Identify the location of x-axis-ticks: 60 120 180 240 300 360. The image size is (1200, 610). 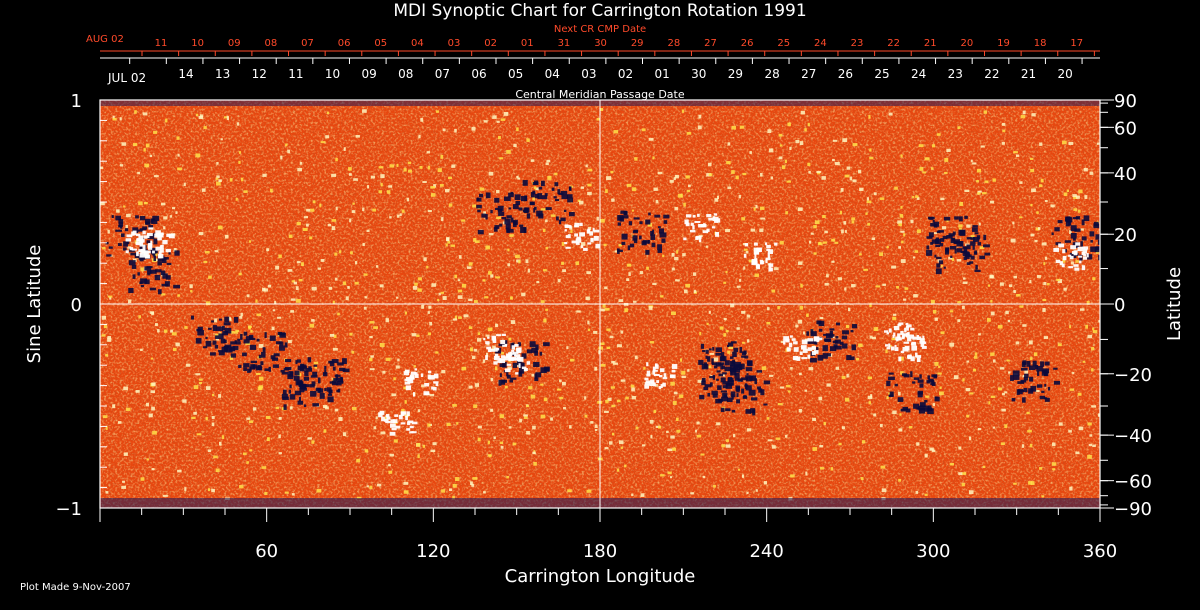
(608, 535).